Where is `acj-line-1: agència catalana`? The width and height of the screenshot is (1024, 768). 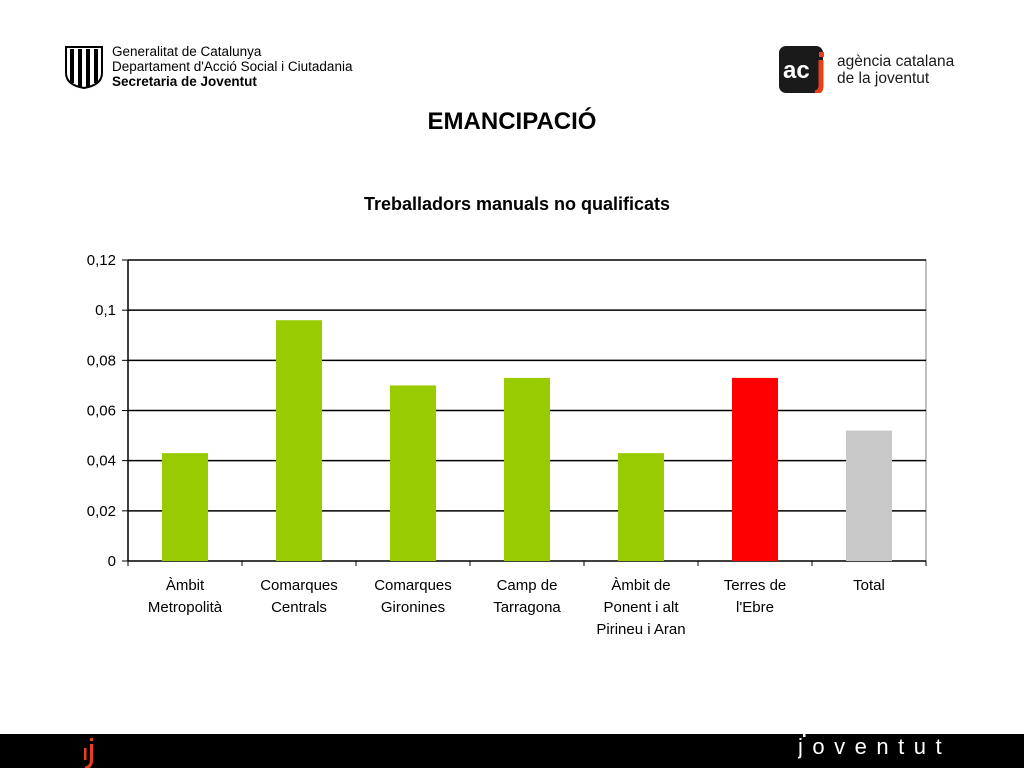
acj-line-1: agència catalana is located at coordinates (896, 61).